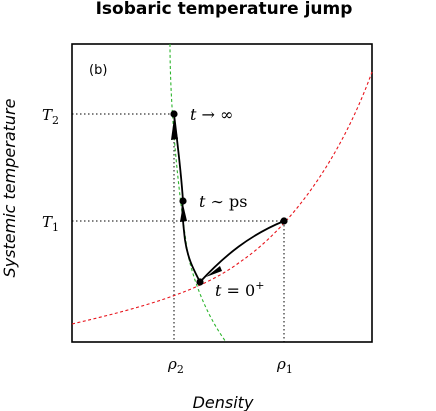  I want to click on xtick-rho2: ρ2, so click(175, 365).